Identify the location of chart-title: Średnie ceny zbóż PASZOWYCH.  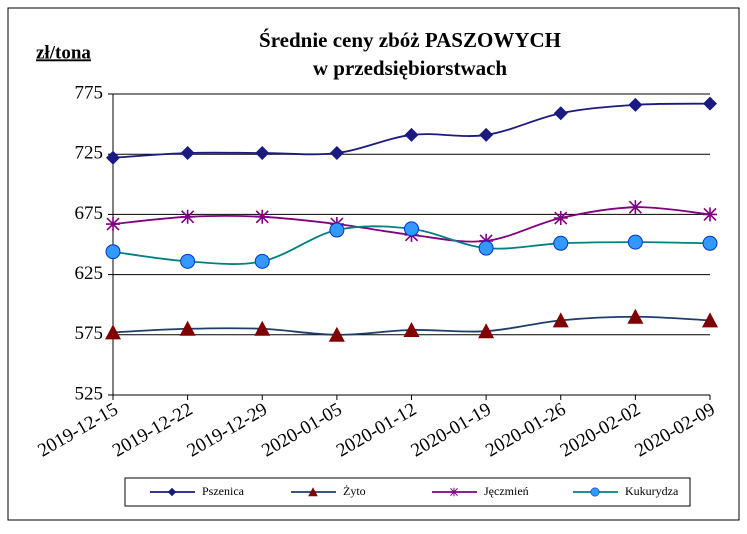
(410, 40).